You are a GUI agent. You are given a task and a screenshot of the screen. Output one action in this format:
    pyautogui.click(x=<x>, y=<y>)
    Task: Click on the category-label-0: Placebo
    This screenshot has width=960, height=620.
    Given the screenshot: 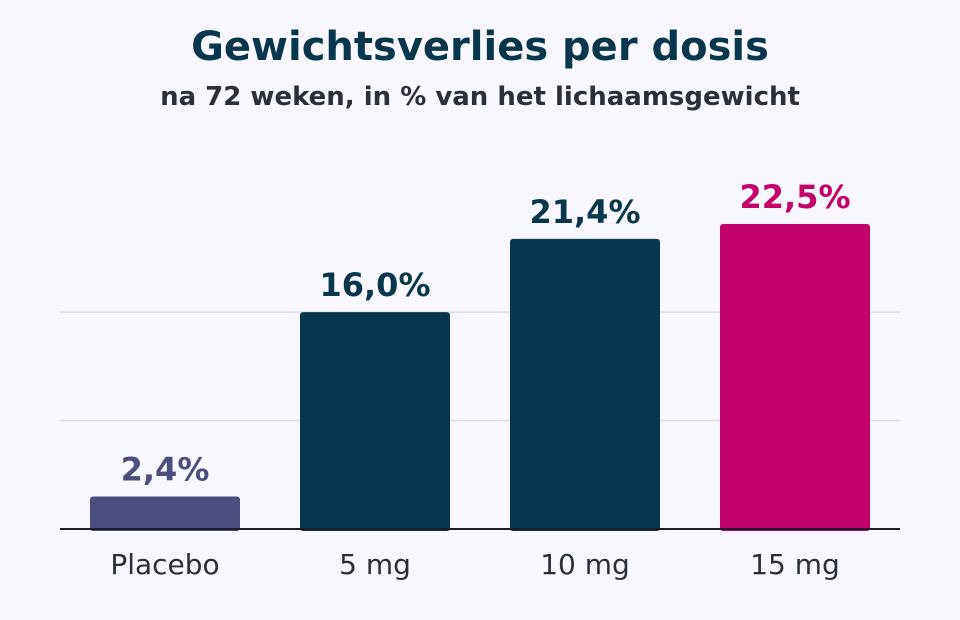 What is the action you would take?
    pyautogui.click(x=164, y=564)
    